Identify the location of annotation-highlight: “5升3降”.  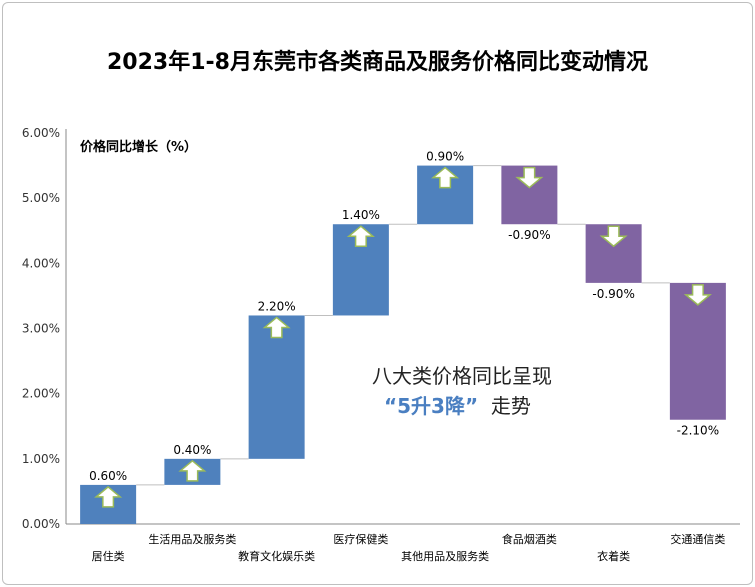
(431, 406).